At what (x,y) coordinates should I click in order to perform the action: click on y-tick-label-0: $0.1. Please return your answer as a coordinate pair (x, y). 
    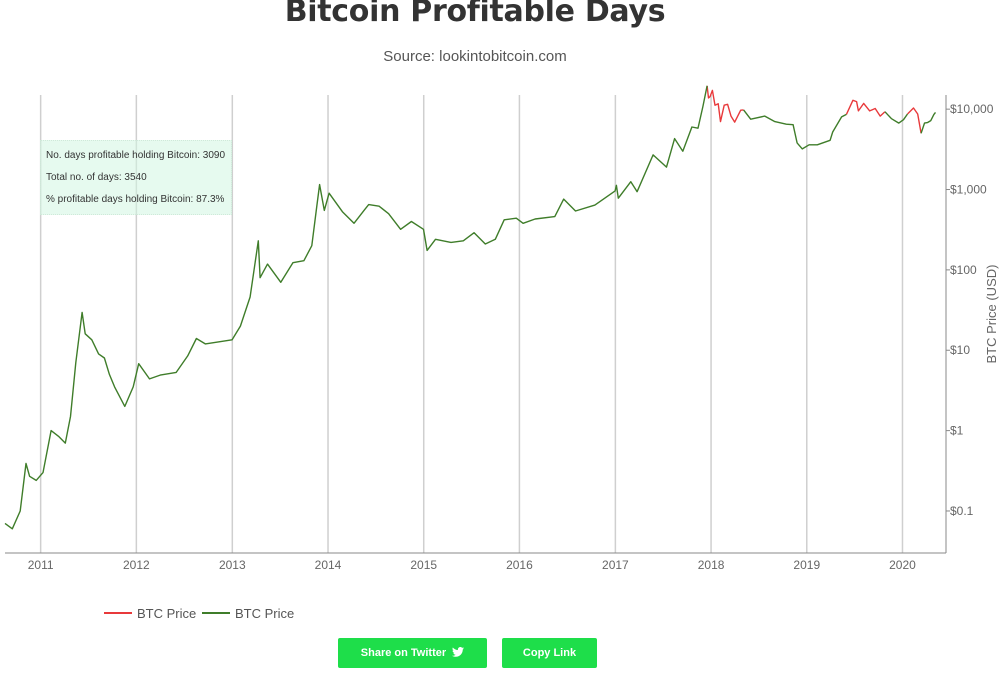
    Looking at the image, I should click on (962, 511).